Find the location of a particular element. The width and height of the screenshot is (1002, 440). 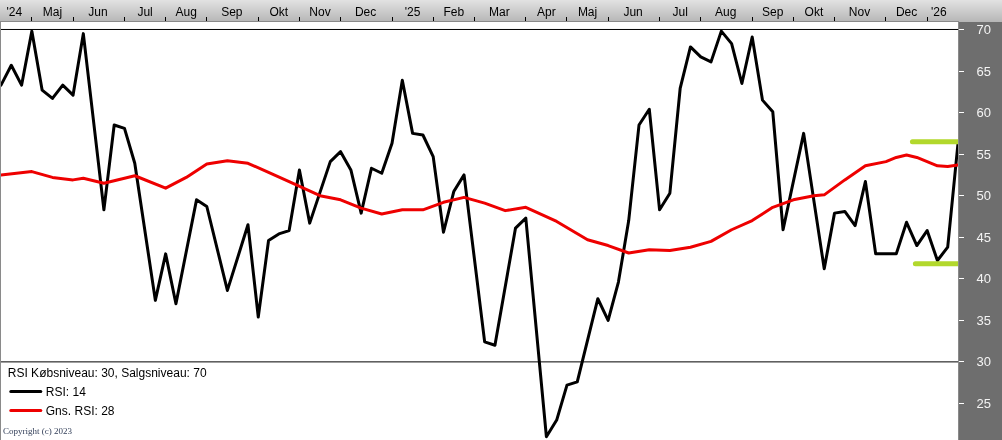

legend-title: RSI Købsniveau: 30, Salgsniveau: 70 is located at coordinates (107, 372).